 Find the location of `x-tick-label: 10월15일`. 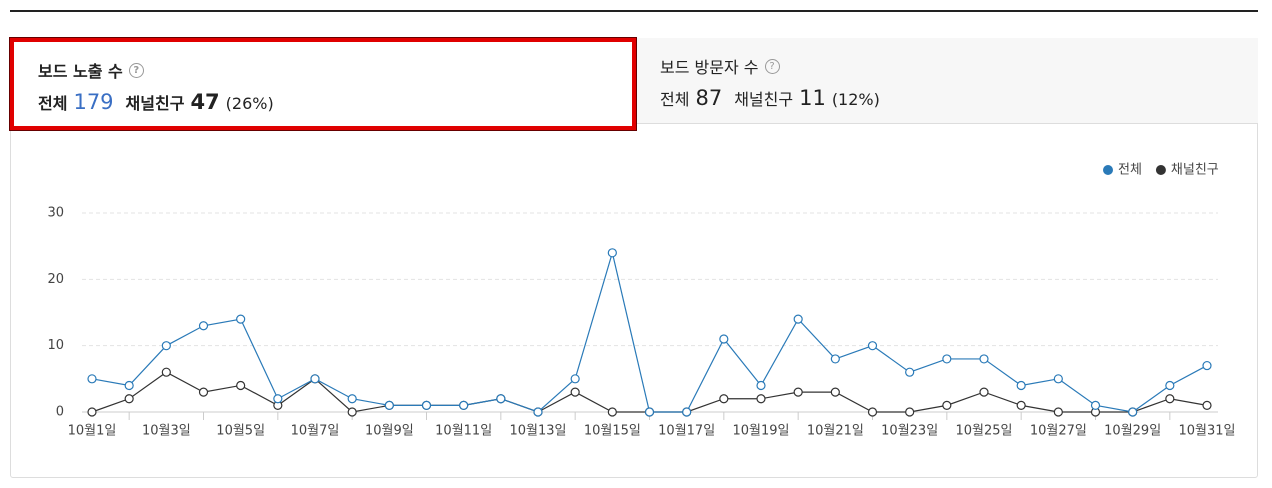

x-tick-label: 10월15일 is located at coordinates (612, 431).